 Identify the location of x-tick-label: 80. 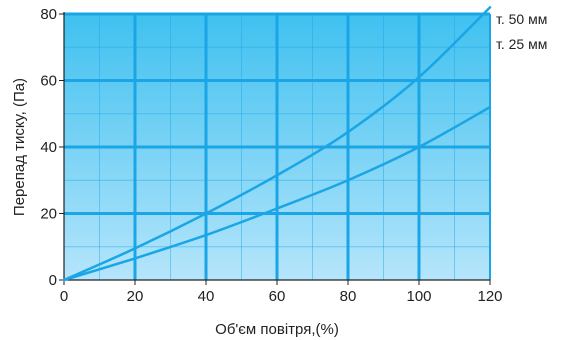
(348, 296).